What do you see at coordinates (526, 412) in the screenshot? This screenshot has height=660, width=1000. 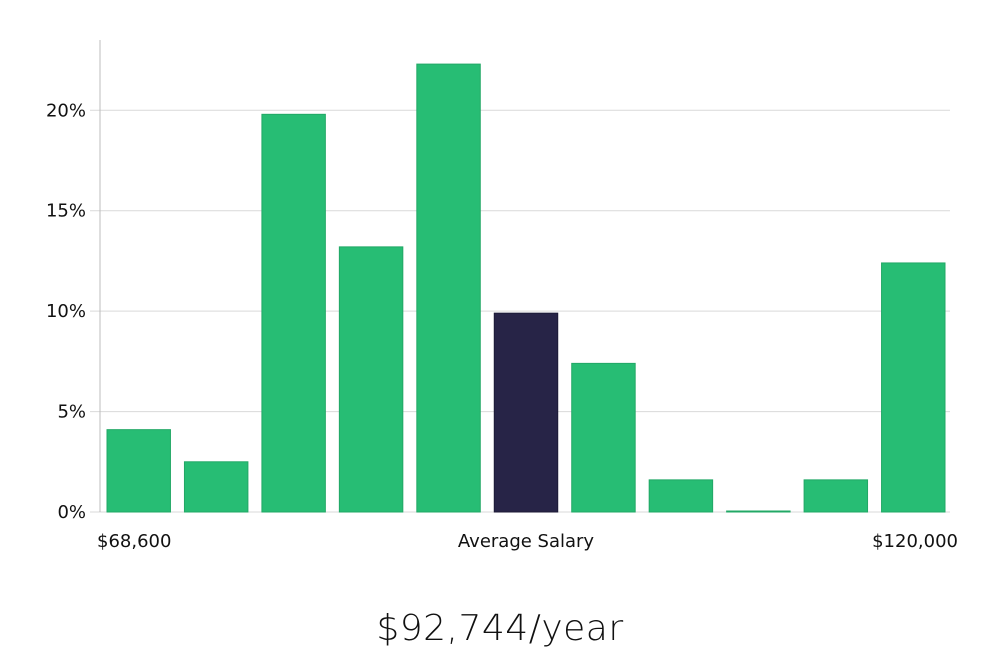 I see `bar-average-salary` at bounding box center [526, 412].